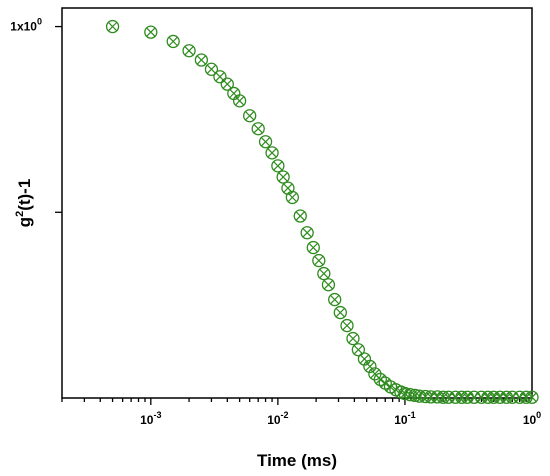 This screenshot has width=550, height=476. Describe the element at coordinates (297, 460) in the screenshot. I see `x-axis-title: Time (ms)` at that location.